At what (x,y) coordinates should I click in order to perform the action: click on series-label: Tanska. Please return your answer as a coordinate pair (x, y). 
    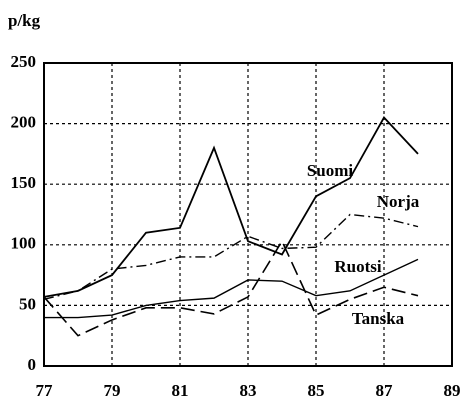
    Looking at the image, I should click on (378, 318).